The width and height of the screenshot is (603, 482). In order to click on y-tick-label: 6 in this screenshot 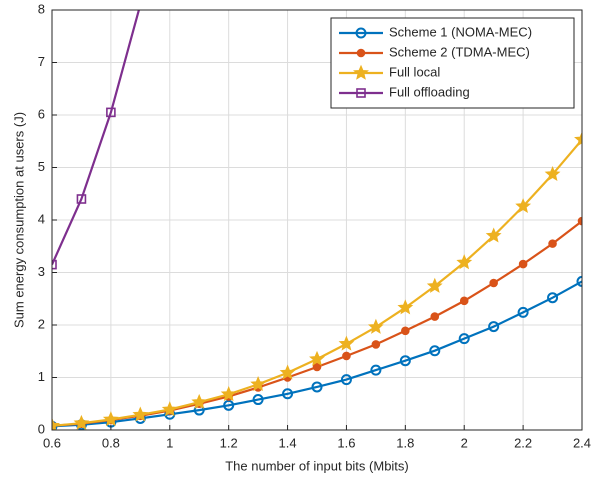, I will do `click(41, 113)`.